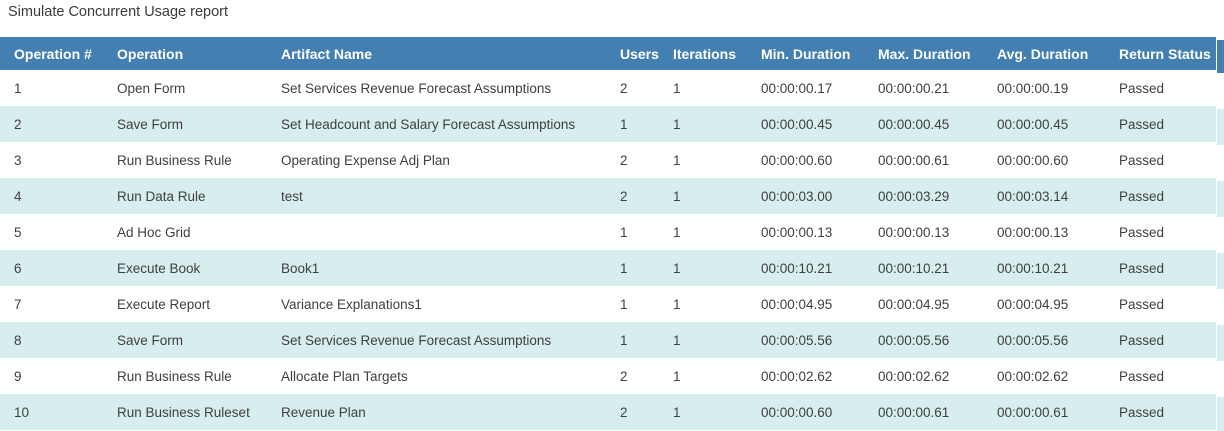 The width and height of the screenshot is (1224, 431). What do you see at coordinates (450, 53) in the screenshot?
I see `column-header-artifact-name: Artifact Name` at bounding box center [450, 53].